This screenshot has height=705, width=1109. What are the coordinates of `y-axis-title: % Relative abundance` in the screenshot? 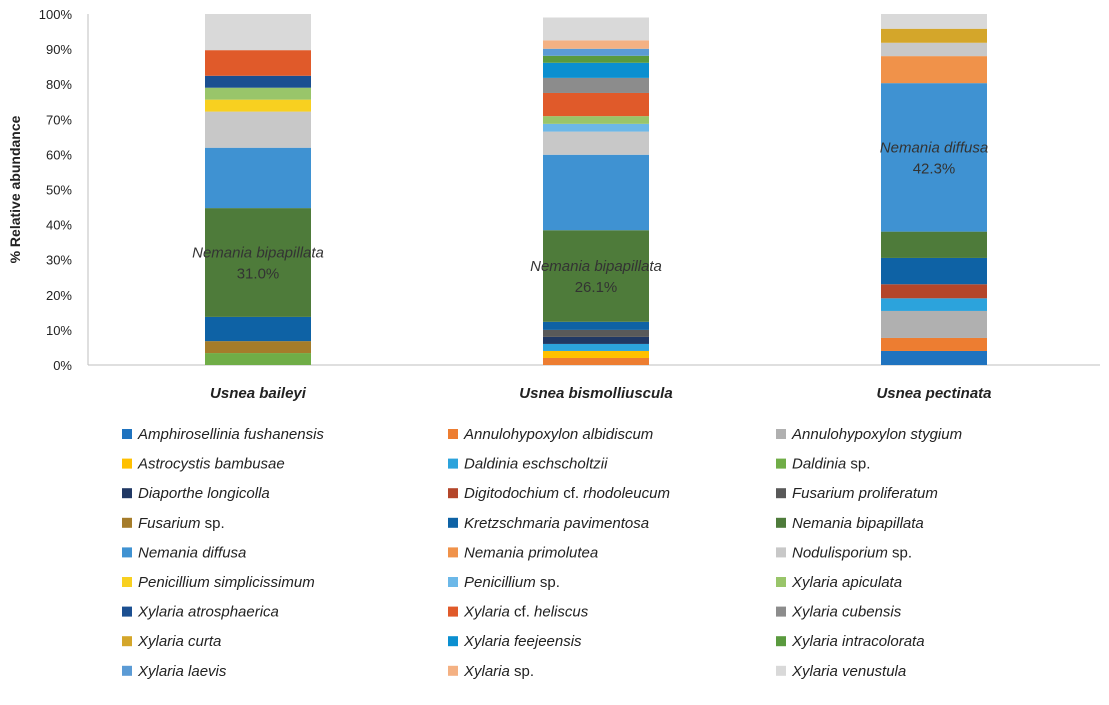 It's located at (15, 189).